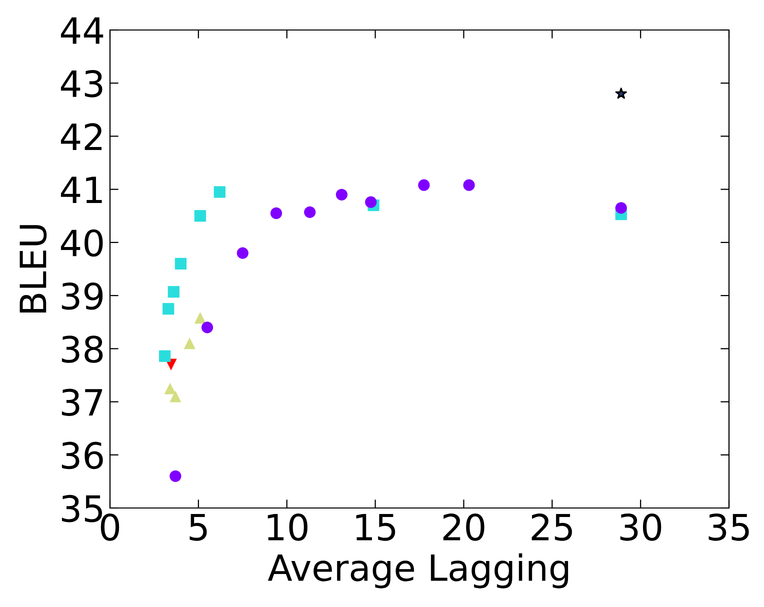  What do you see at coordinates (82, 30) in the screenshot?
I see `y-tick-label: 44` at bounding box center [82, 30].